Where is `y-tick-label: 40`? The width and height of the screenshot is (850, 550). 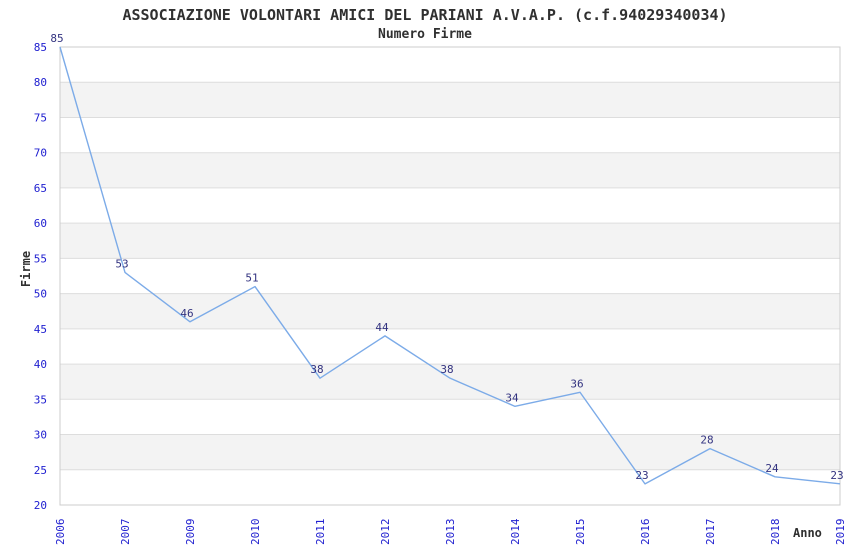
y-tick-label: 40 is located at coordinates (40, 364).